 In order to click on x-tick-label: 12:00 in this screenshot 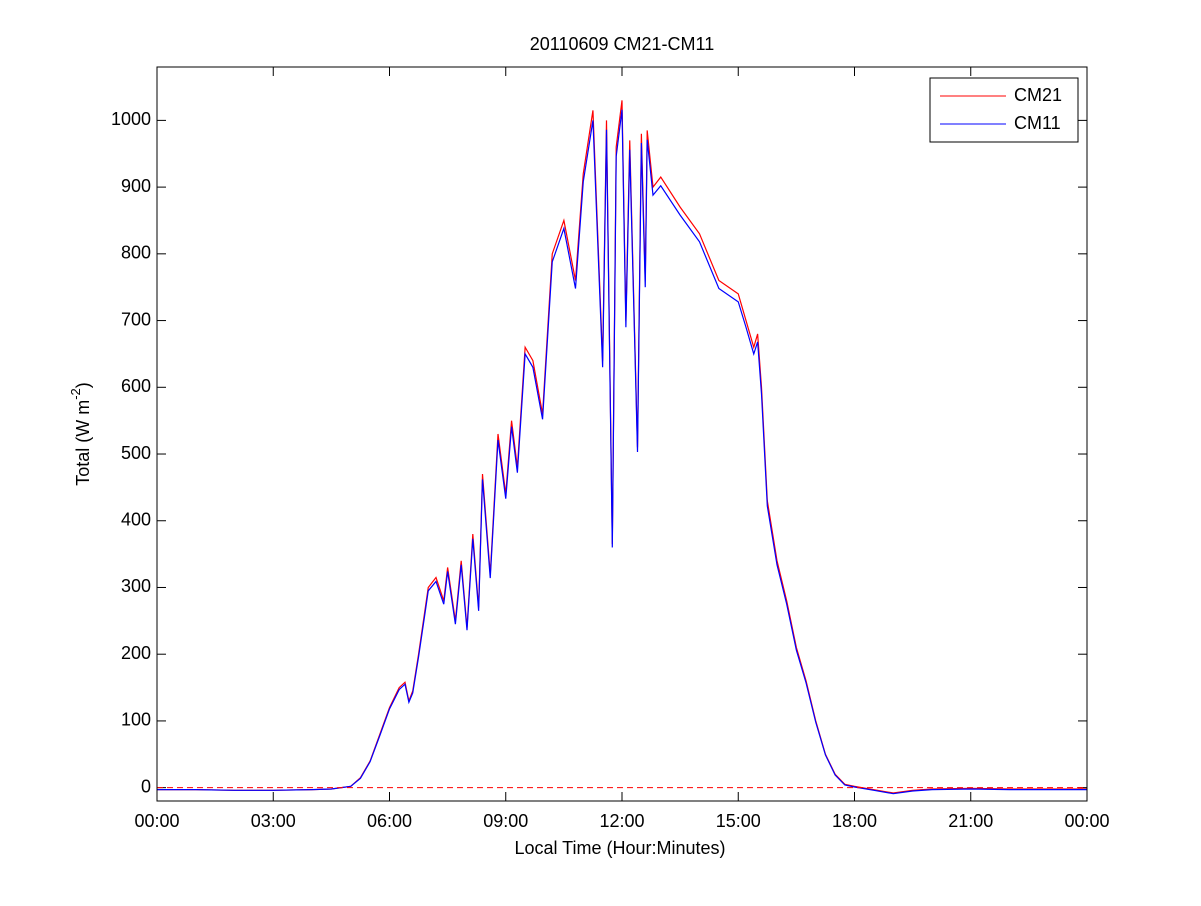, I will do `click(621, 821)`.